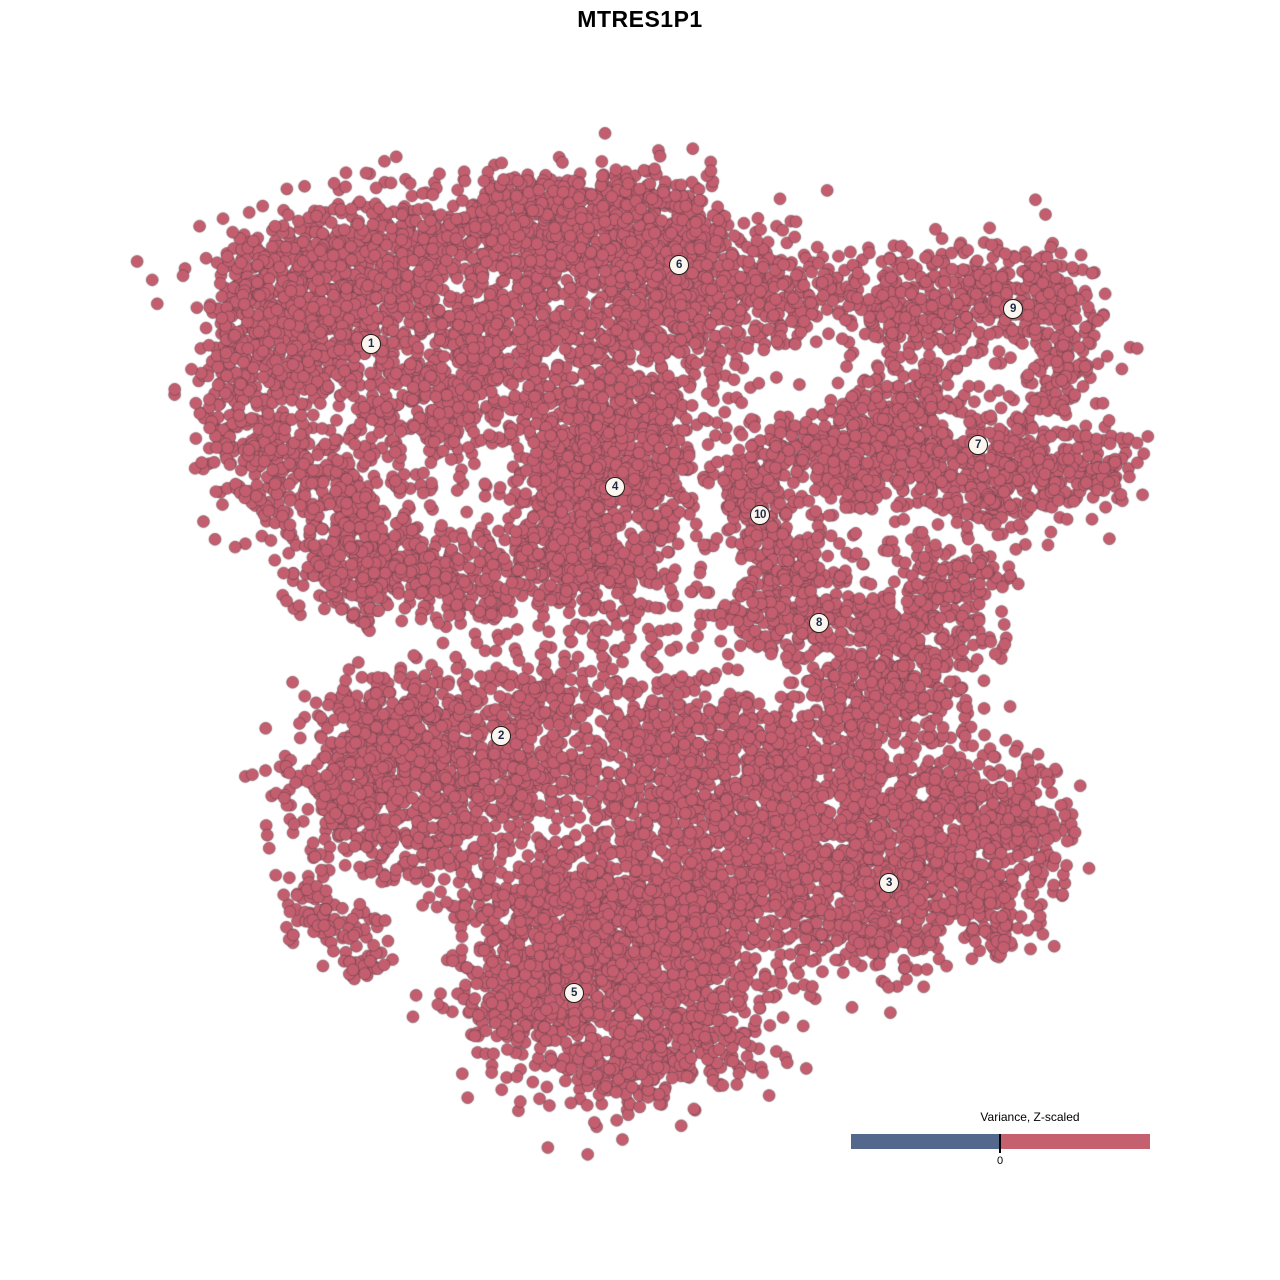 The height and width of the screenshot is (1280, 1280). Describe the element at coordinates (760, 515) in the screenshot. I see `cluster-label-10: 10` at that location.